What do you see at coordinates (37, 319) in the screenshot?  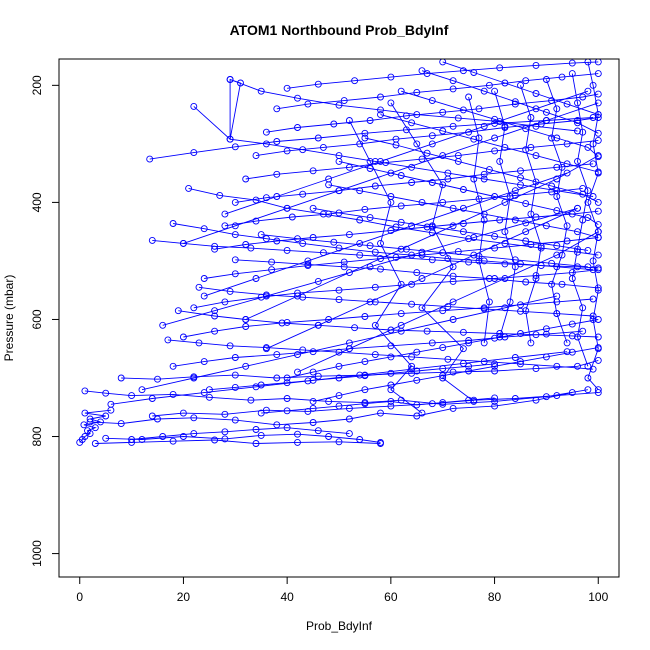 I see `y-tick-label: 600` at bounding box center [37, 319].